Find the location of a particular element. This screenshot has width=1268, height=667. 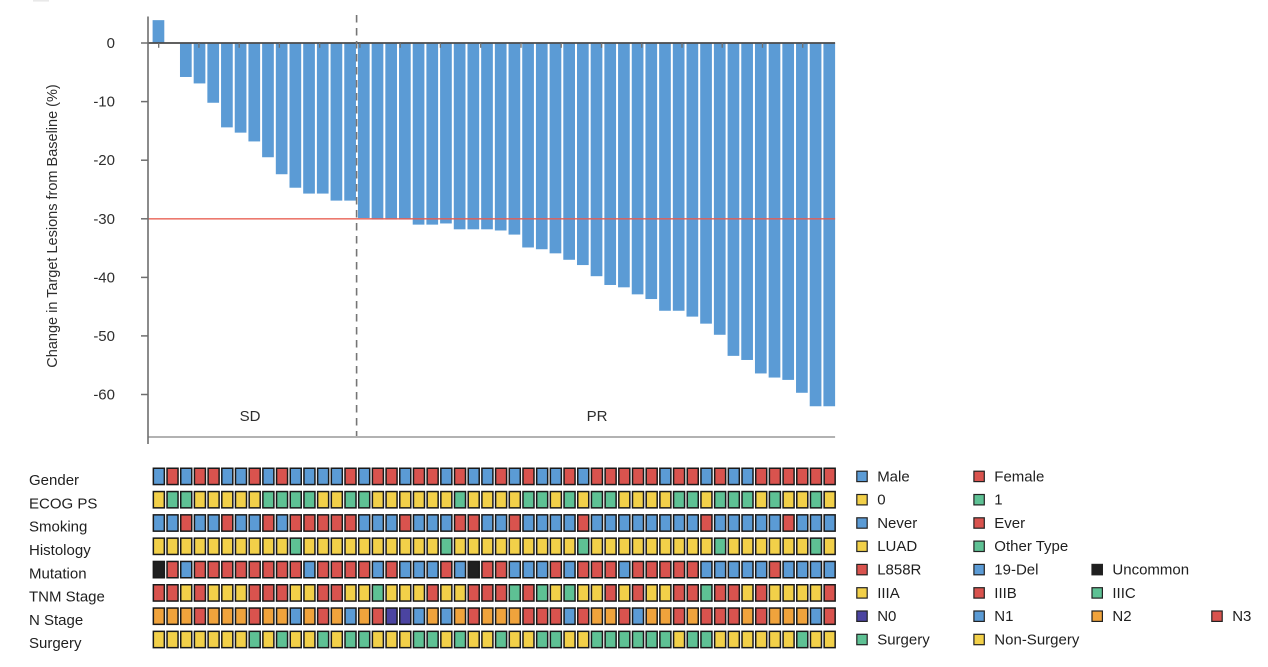

svg-text: Female is located at coordinates (1019, 476).